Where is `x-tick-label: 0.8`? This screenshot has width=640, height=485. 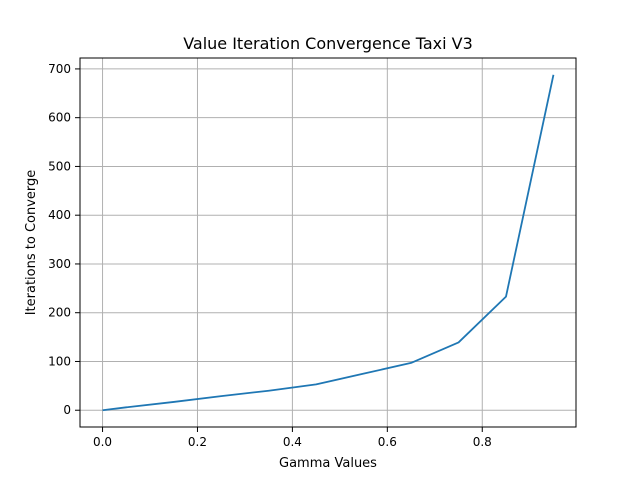 x-tick-label: 0.8 is located at coordinates (482, 442).